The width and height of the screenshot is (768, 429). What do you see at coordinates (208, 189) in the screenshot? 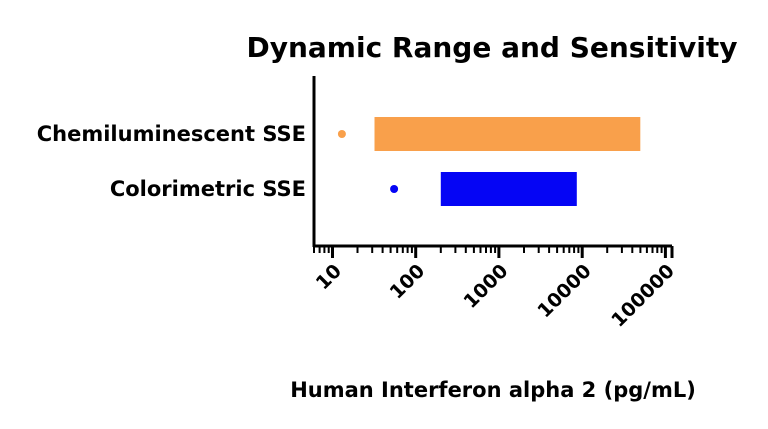
I see `category-label: Colorimetric SSE` at bounding box center [208, 189].